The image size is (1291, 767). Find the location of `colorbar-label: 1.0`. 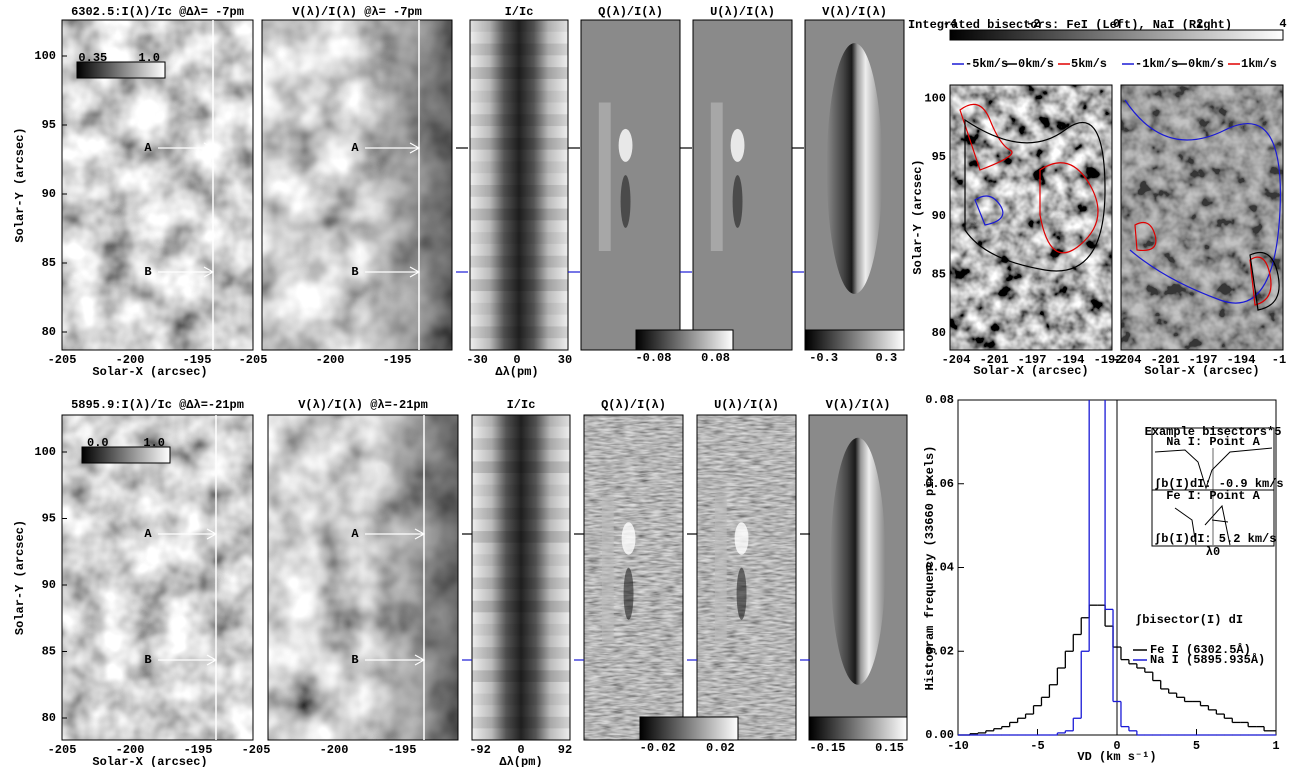

colorbar-label: 1.0 is located at coordinates (154, 443).